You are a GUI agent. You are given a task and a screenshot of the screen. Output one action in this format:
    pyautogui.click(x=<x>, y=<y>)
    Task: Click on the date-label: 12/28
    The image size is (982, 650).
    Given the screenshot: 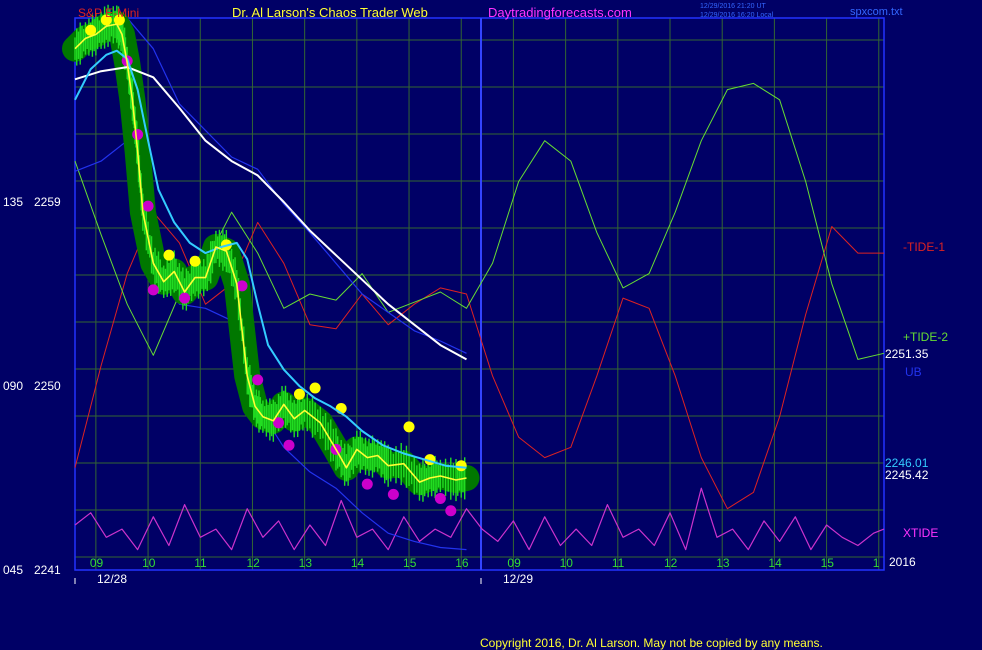 What is the action you would take?
    pyautogui.click(x=112, y=579)
    